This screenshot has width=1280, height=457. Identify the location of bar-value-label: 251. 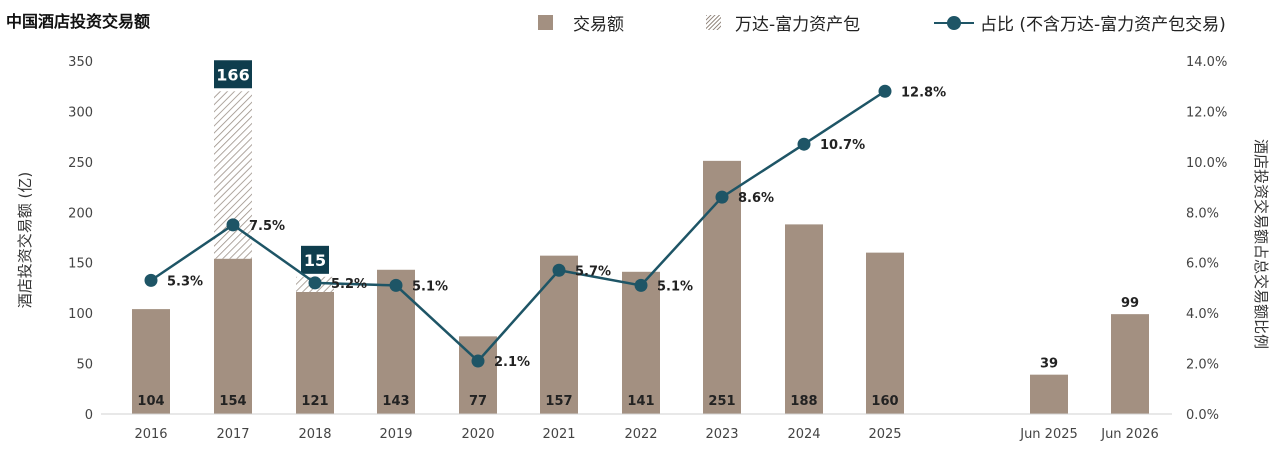
(721, 401).